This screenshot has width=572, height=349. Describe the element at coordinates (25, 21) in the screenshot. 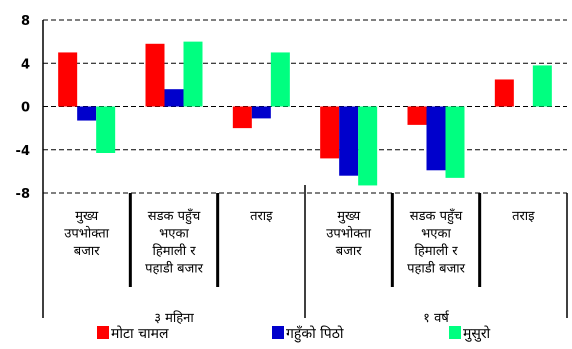

I see `y-tick-label: 8` at that location.